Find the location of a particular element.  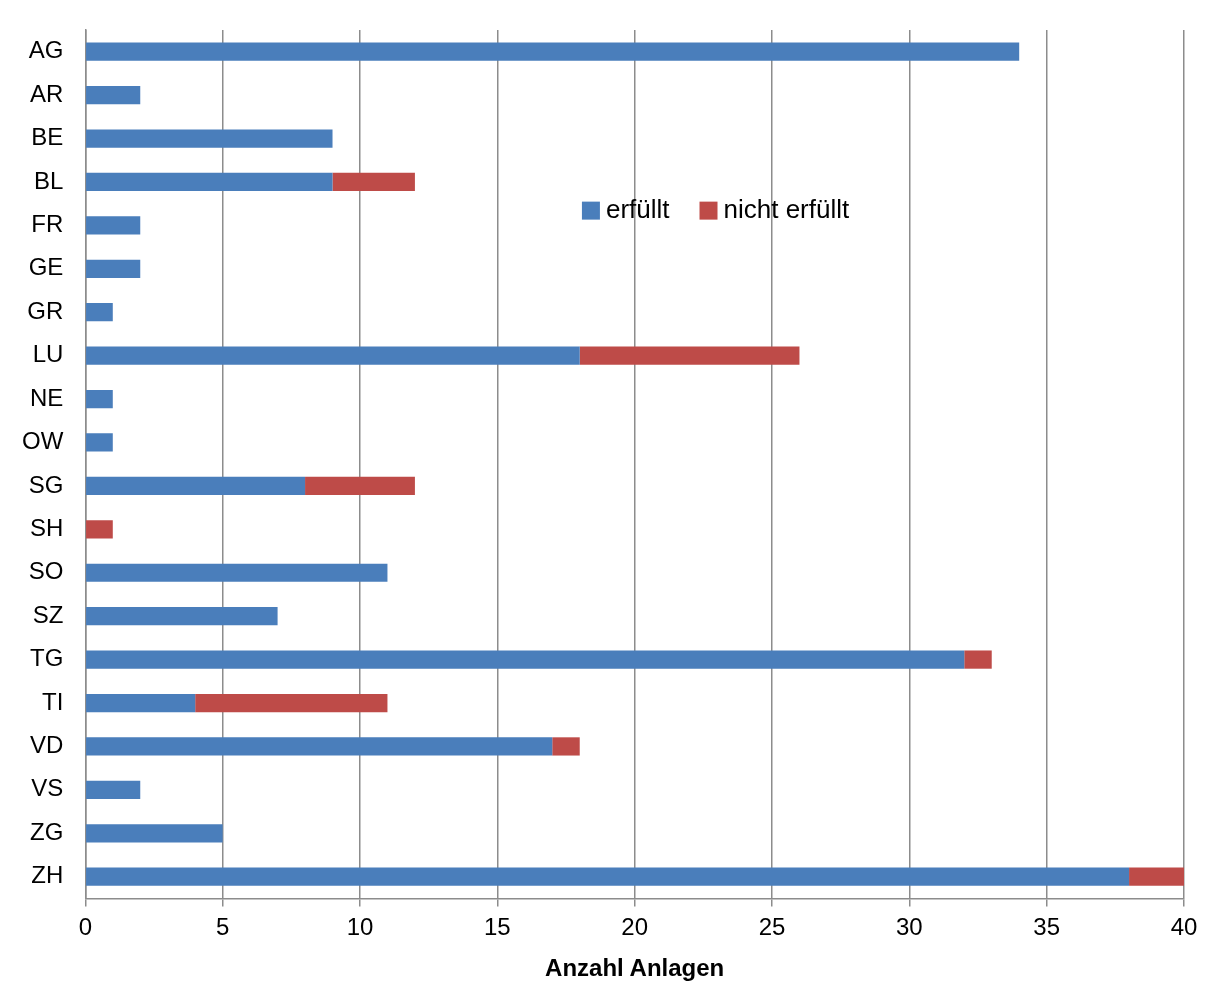

y-tick-label: TI is located at coordinates (52, 701).